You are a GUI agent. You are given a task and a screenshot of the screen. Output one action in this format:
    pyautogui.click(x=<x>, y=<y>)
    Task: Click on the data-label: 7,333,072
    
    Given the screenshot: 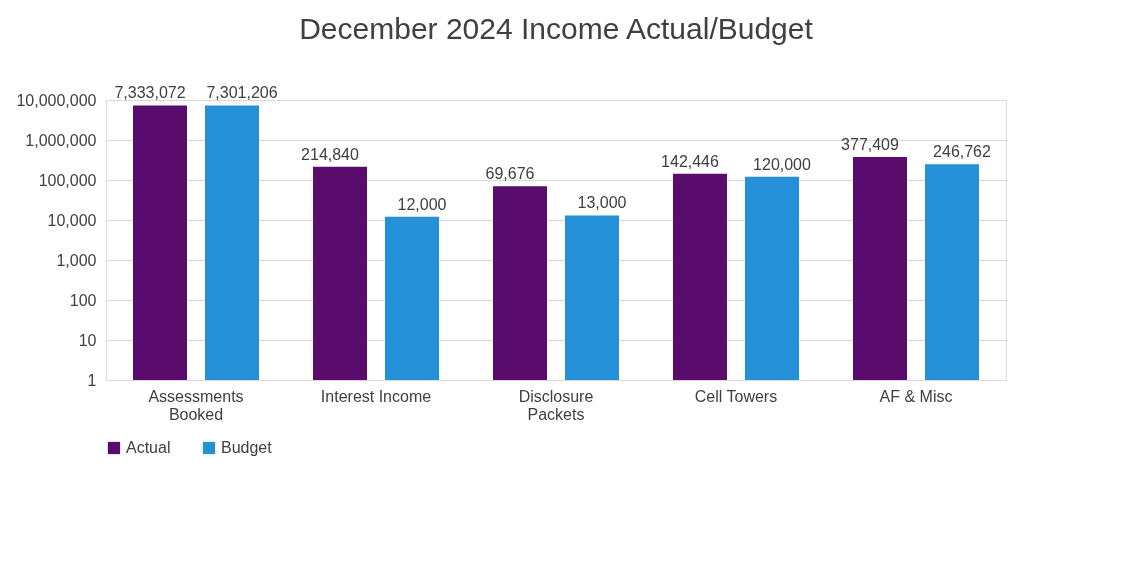 What is the action you would take?
    pyautogui.click(x=150, y=93)
    